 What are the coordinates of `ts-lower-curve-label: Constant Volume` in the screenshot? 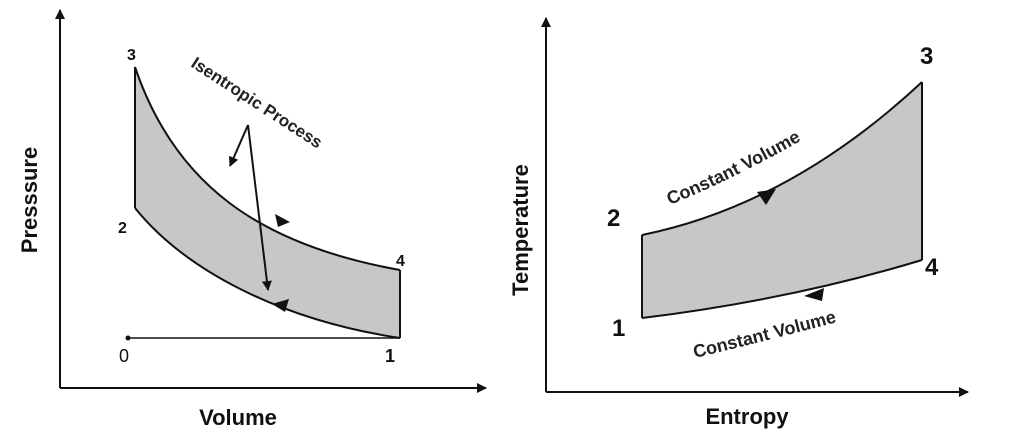 It's located at (764, 334).